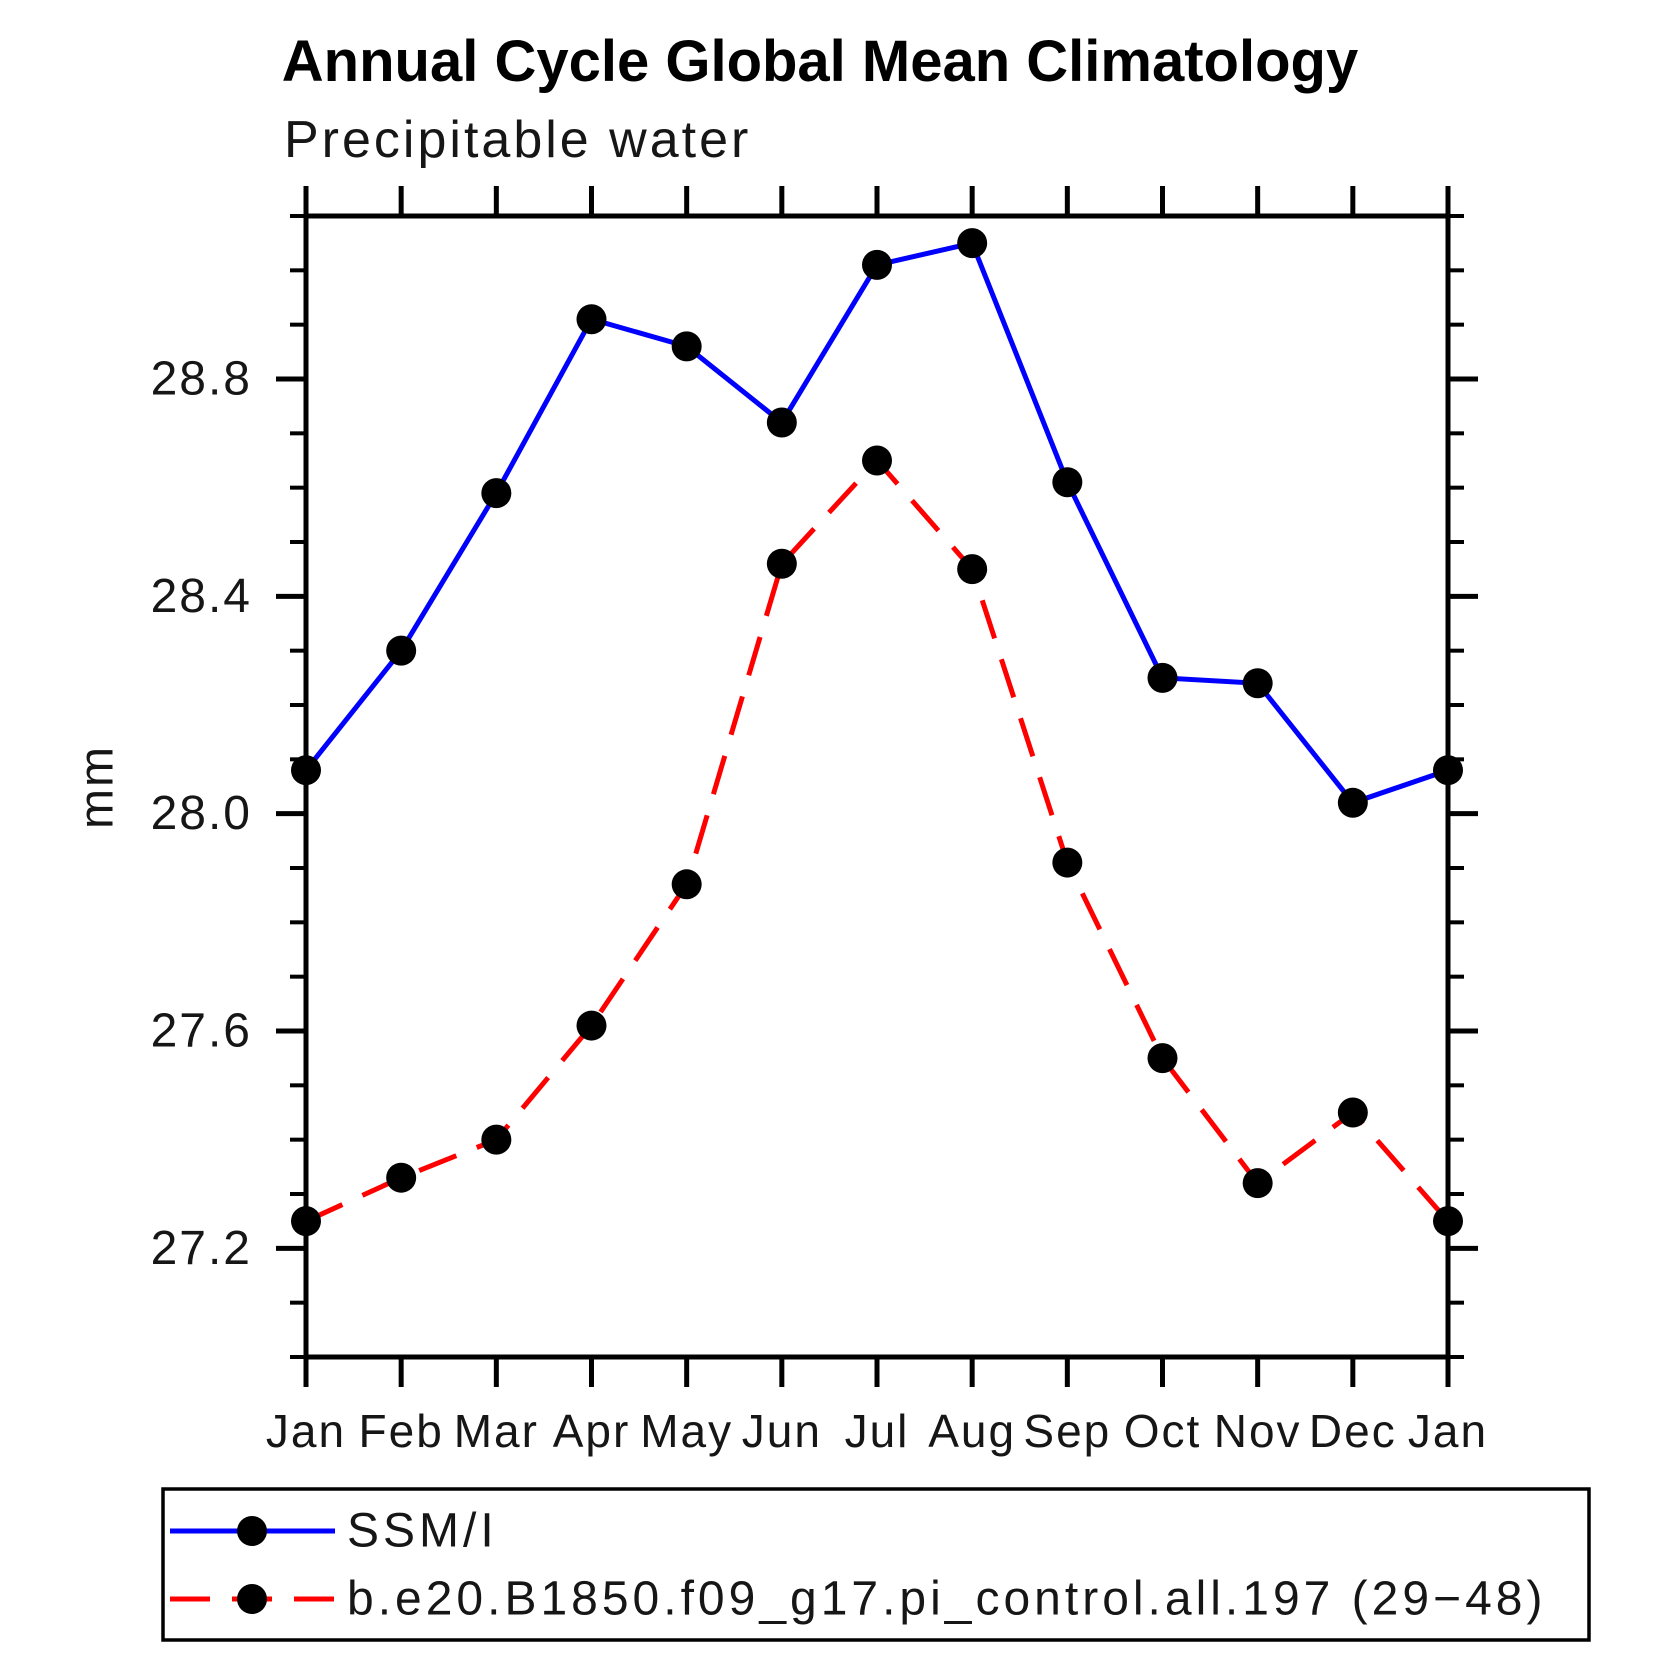 This screenshot has width=1680, height=1680. I want to click on x-tick-label: Nov, so click(1258, 1431).